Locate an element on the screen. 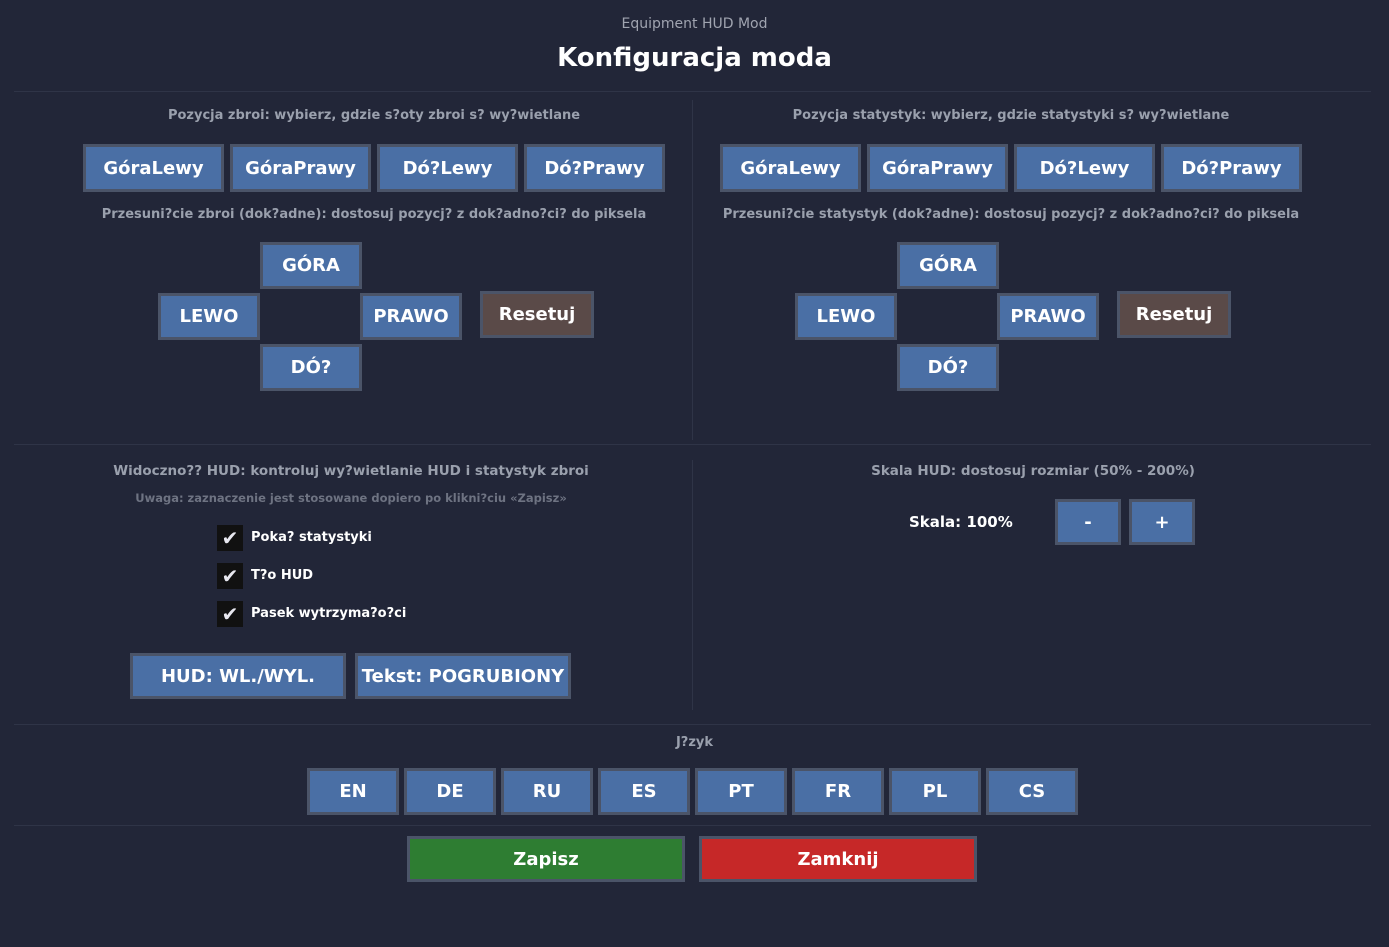  hud-background-label: T?o HUD is located at coordinates (282, 575).